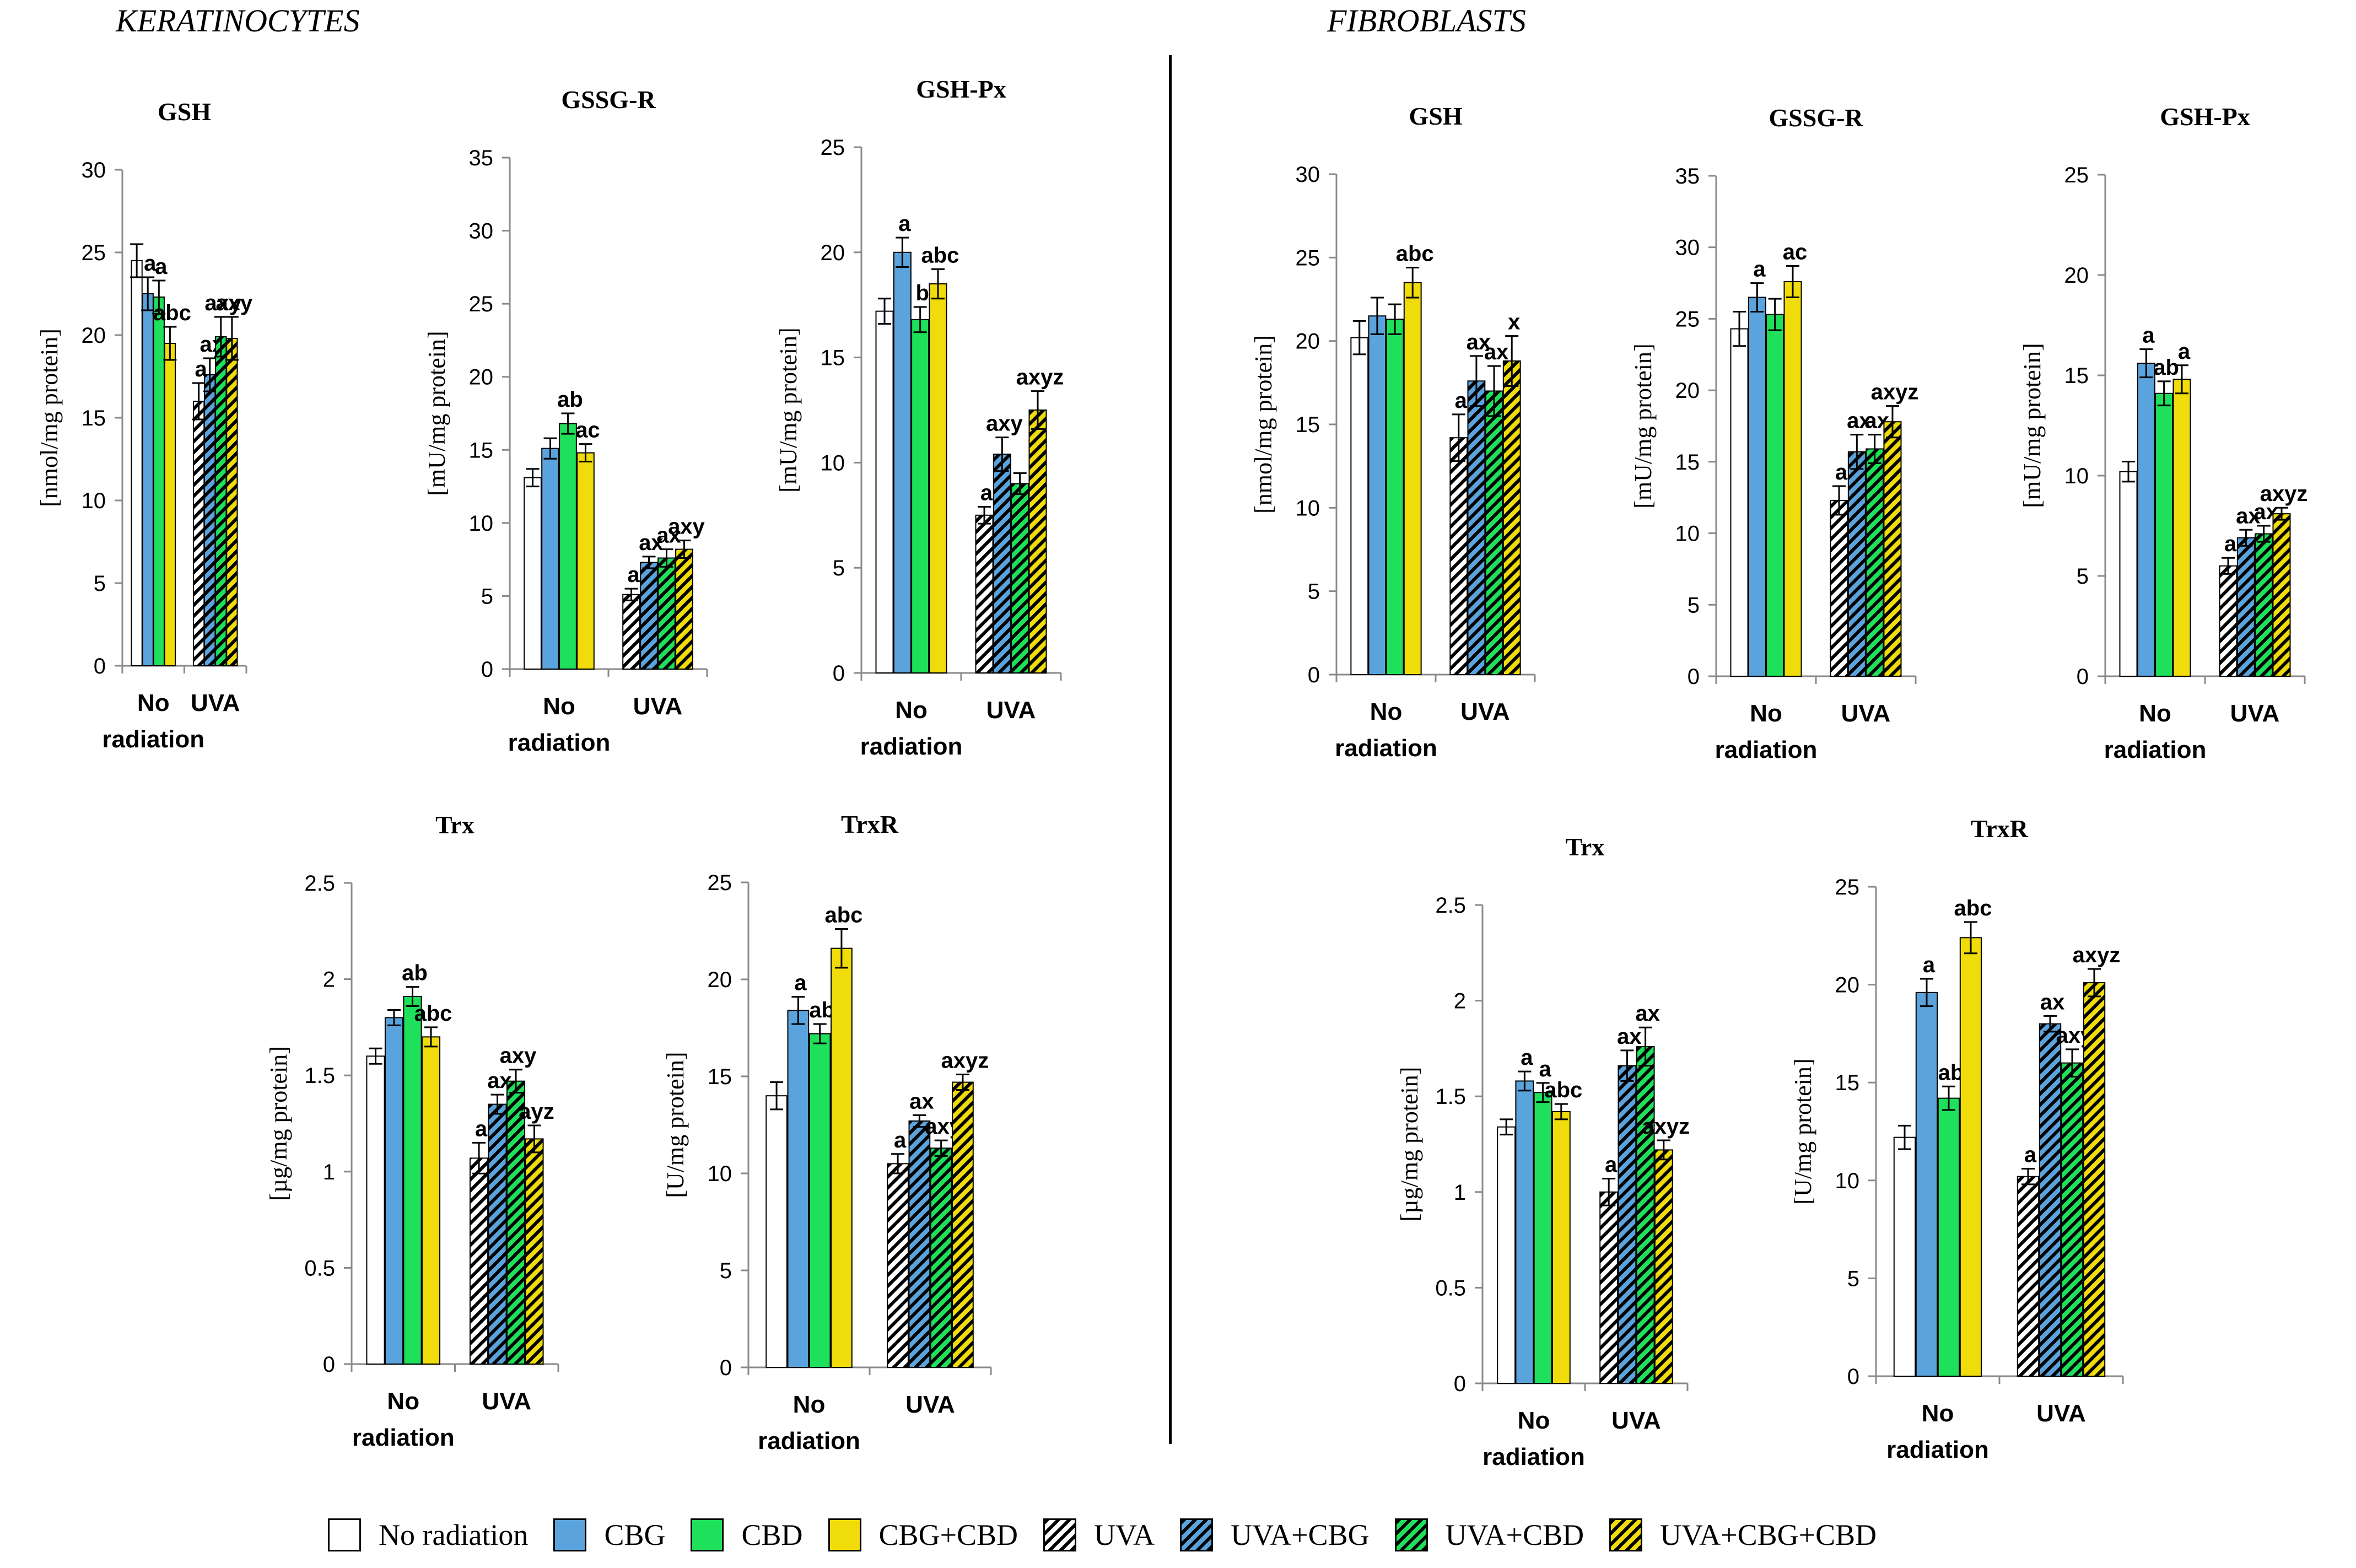  I want to click on legend-item-cbg-cbd: CBG+CBD, so click(923, 1535).